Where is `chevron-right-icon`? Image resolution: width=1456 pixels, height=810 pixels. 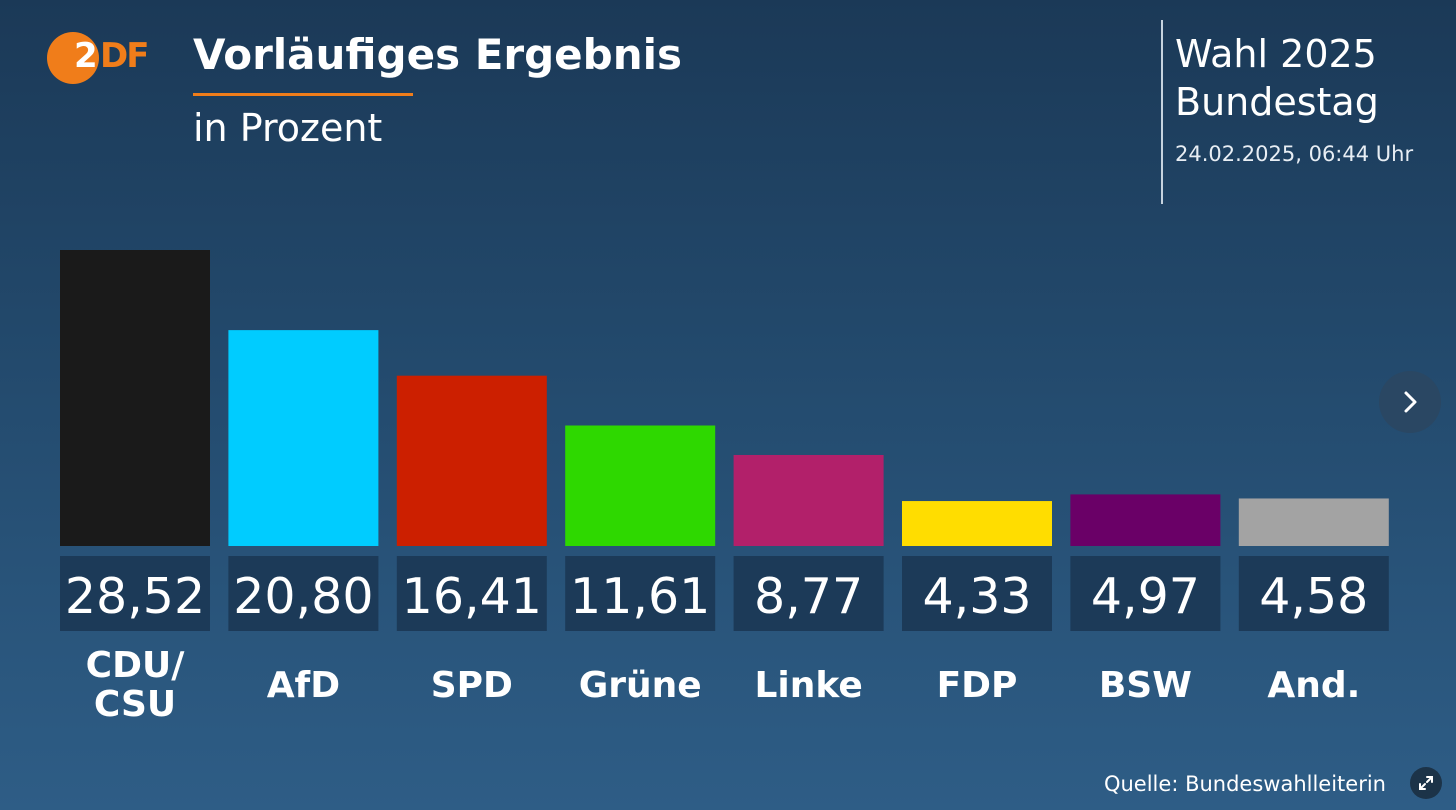 chevron-right-icon is located at coordinates (1410, 402).